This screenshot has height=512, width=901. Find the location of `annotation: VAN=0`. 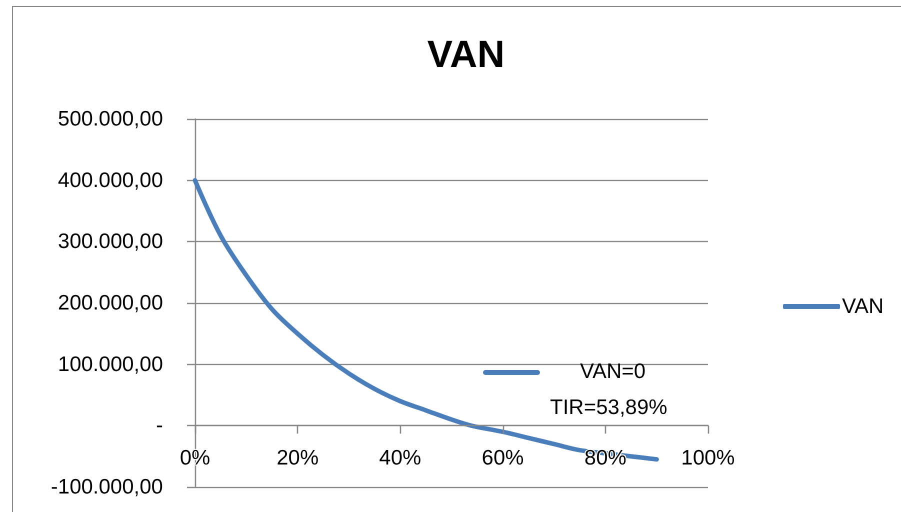

annotation: VAN=0 is located at coordinates (613, 372).